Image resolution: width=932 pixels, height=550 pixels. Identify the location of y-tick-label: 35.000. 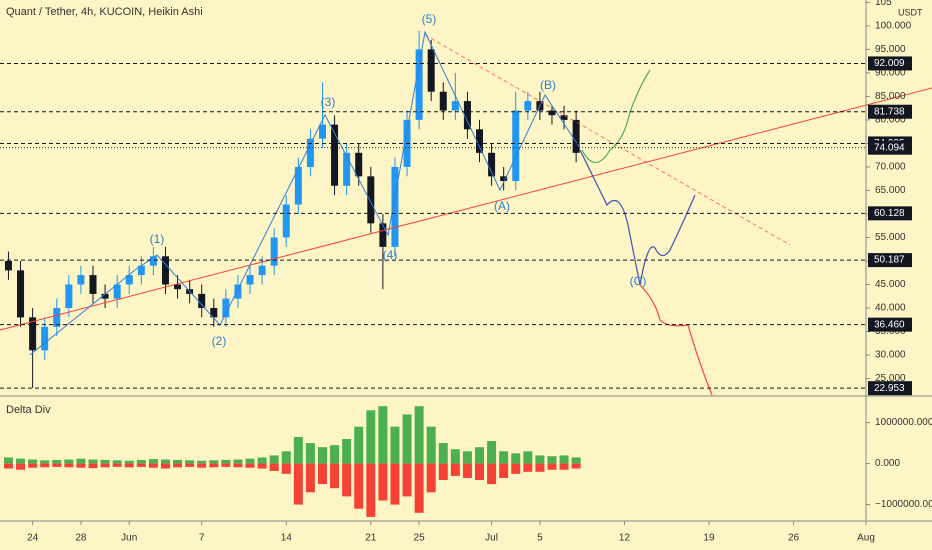
(890, 331).